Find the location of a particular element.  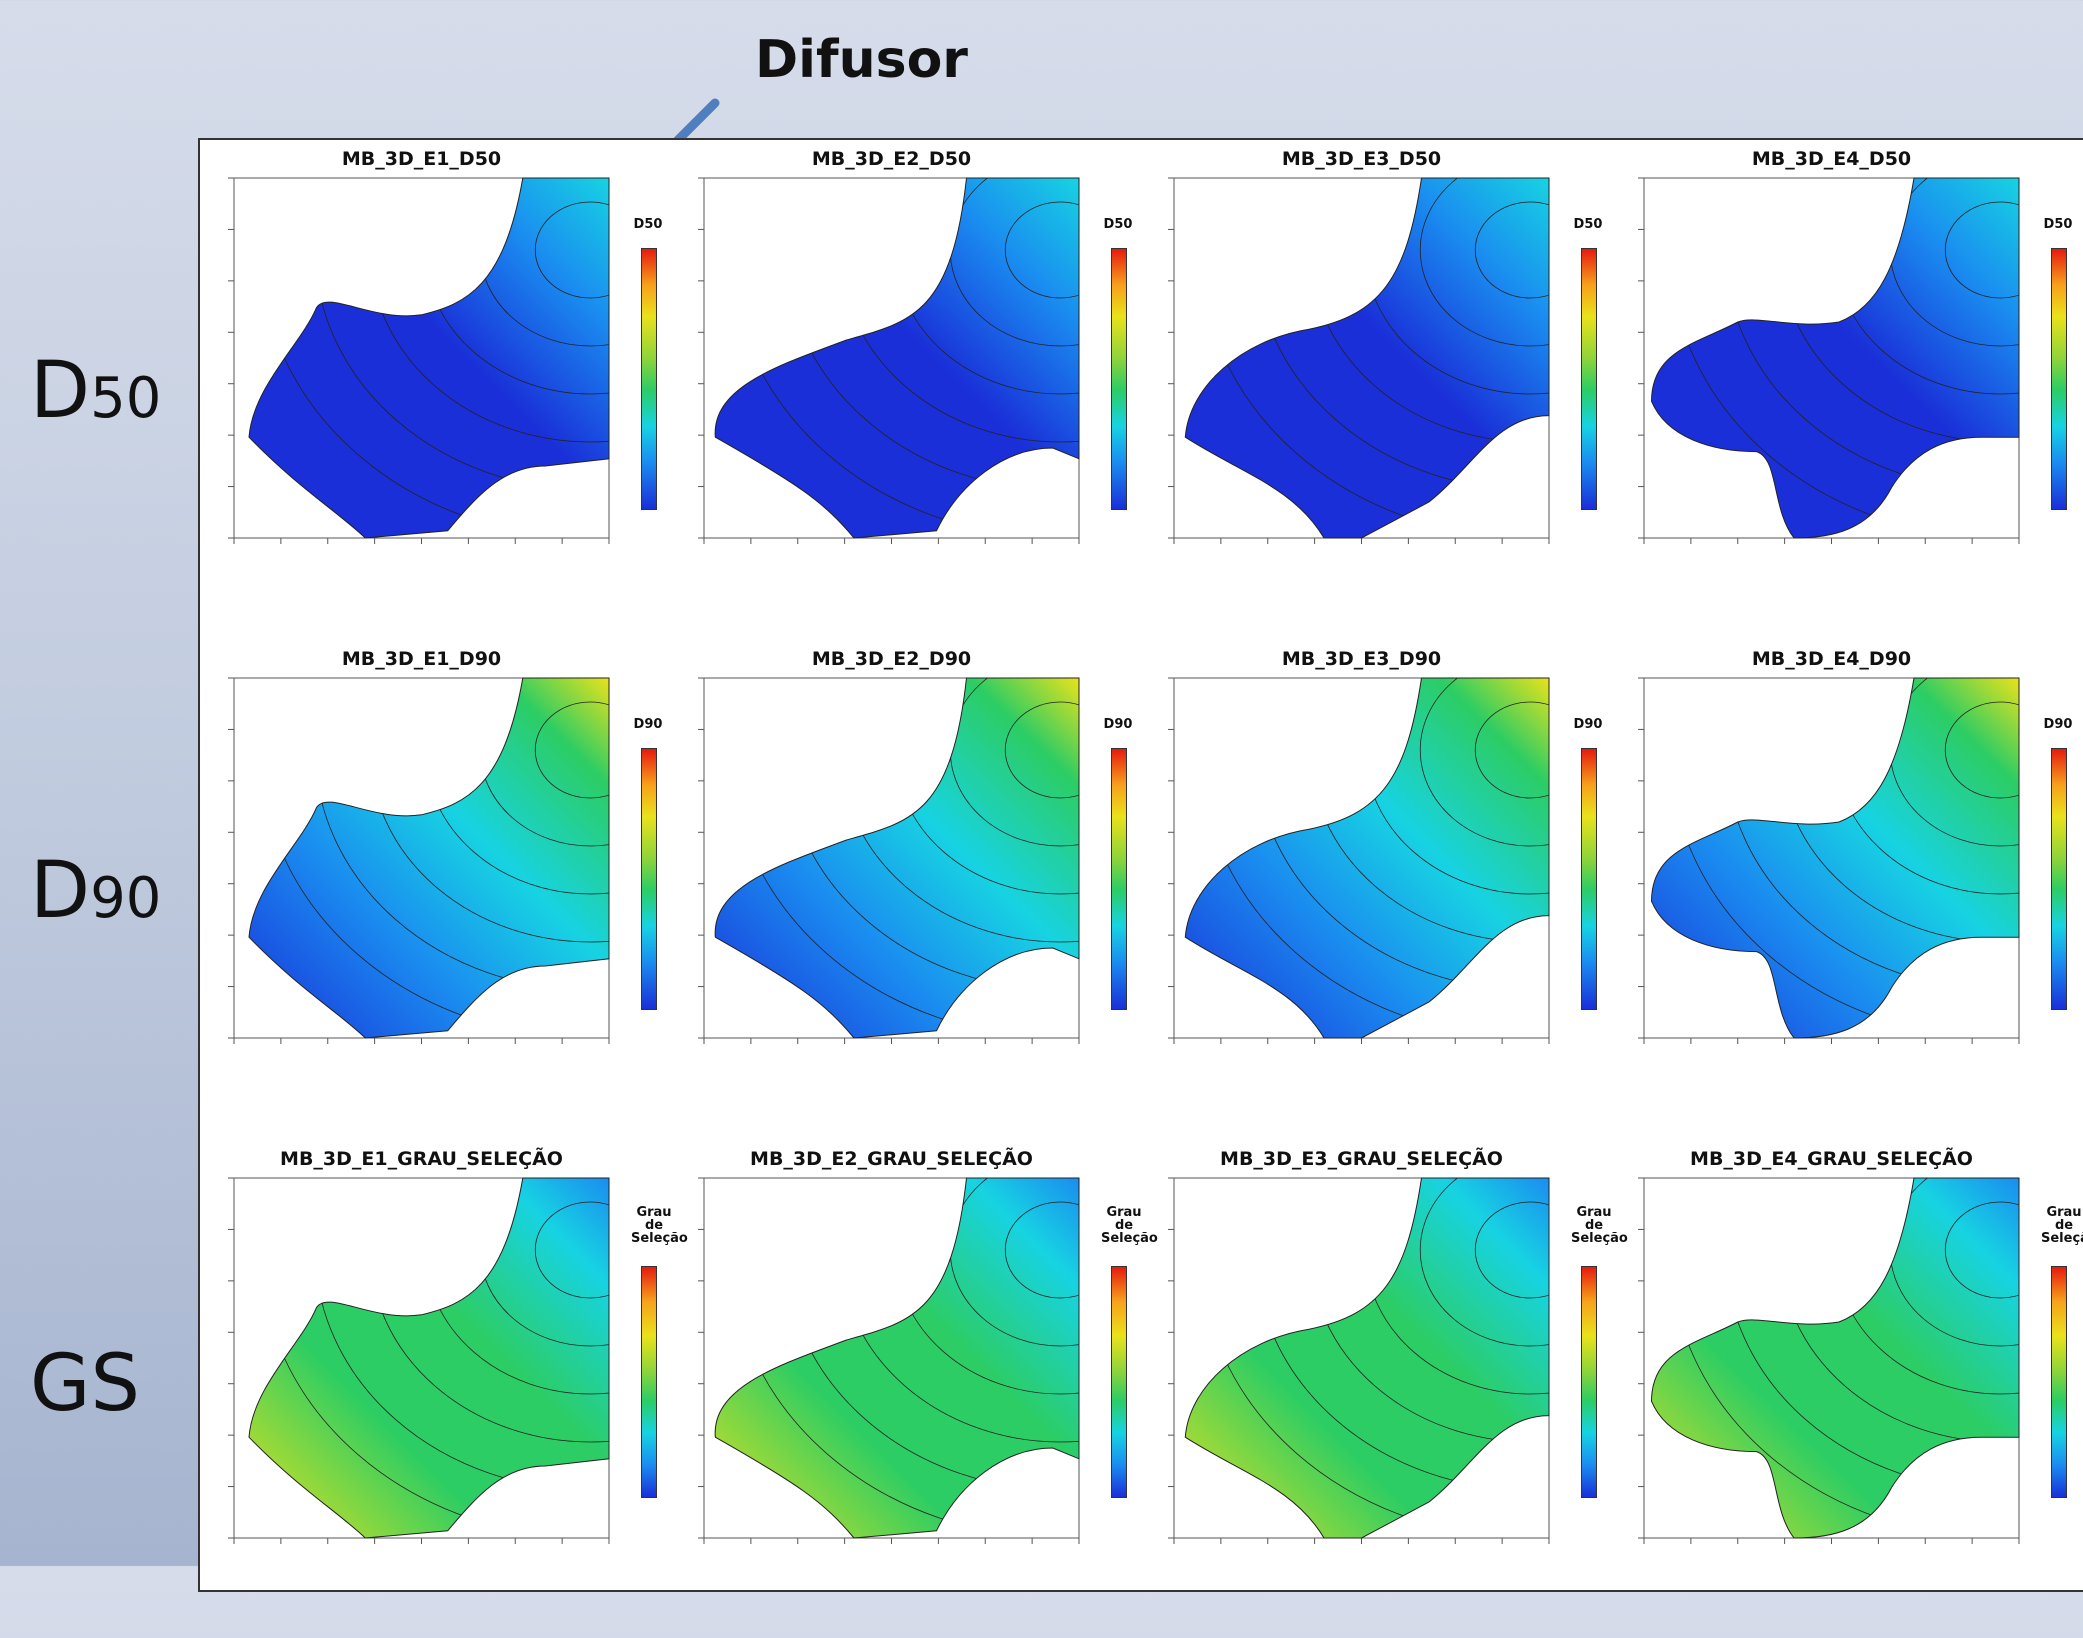

panel-title: MB_3D_E4_GRAU_SELEÇÃO is located at coordinates (1831, 1159).